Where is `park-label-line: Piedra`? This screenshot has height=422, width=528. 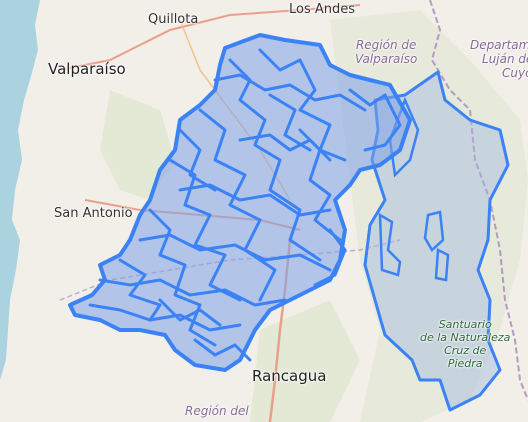 park-label-line: Piedra is located at coordinates (465, 363).